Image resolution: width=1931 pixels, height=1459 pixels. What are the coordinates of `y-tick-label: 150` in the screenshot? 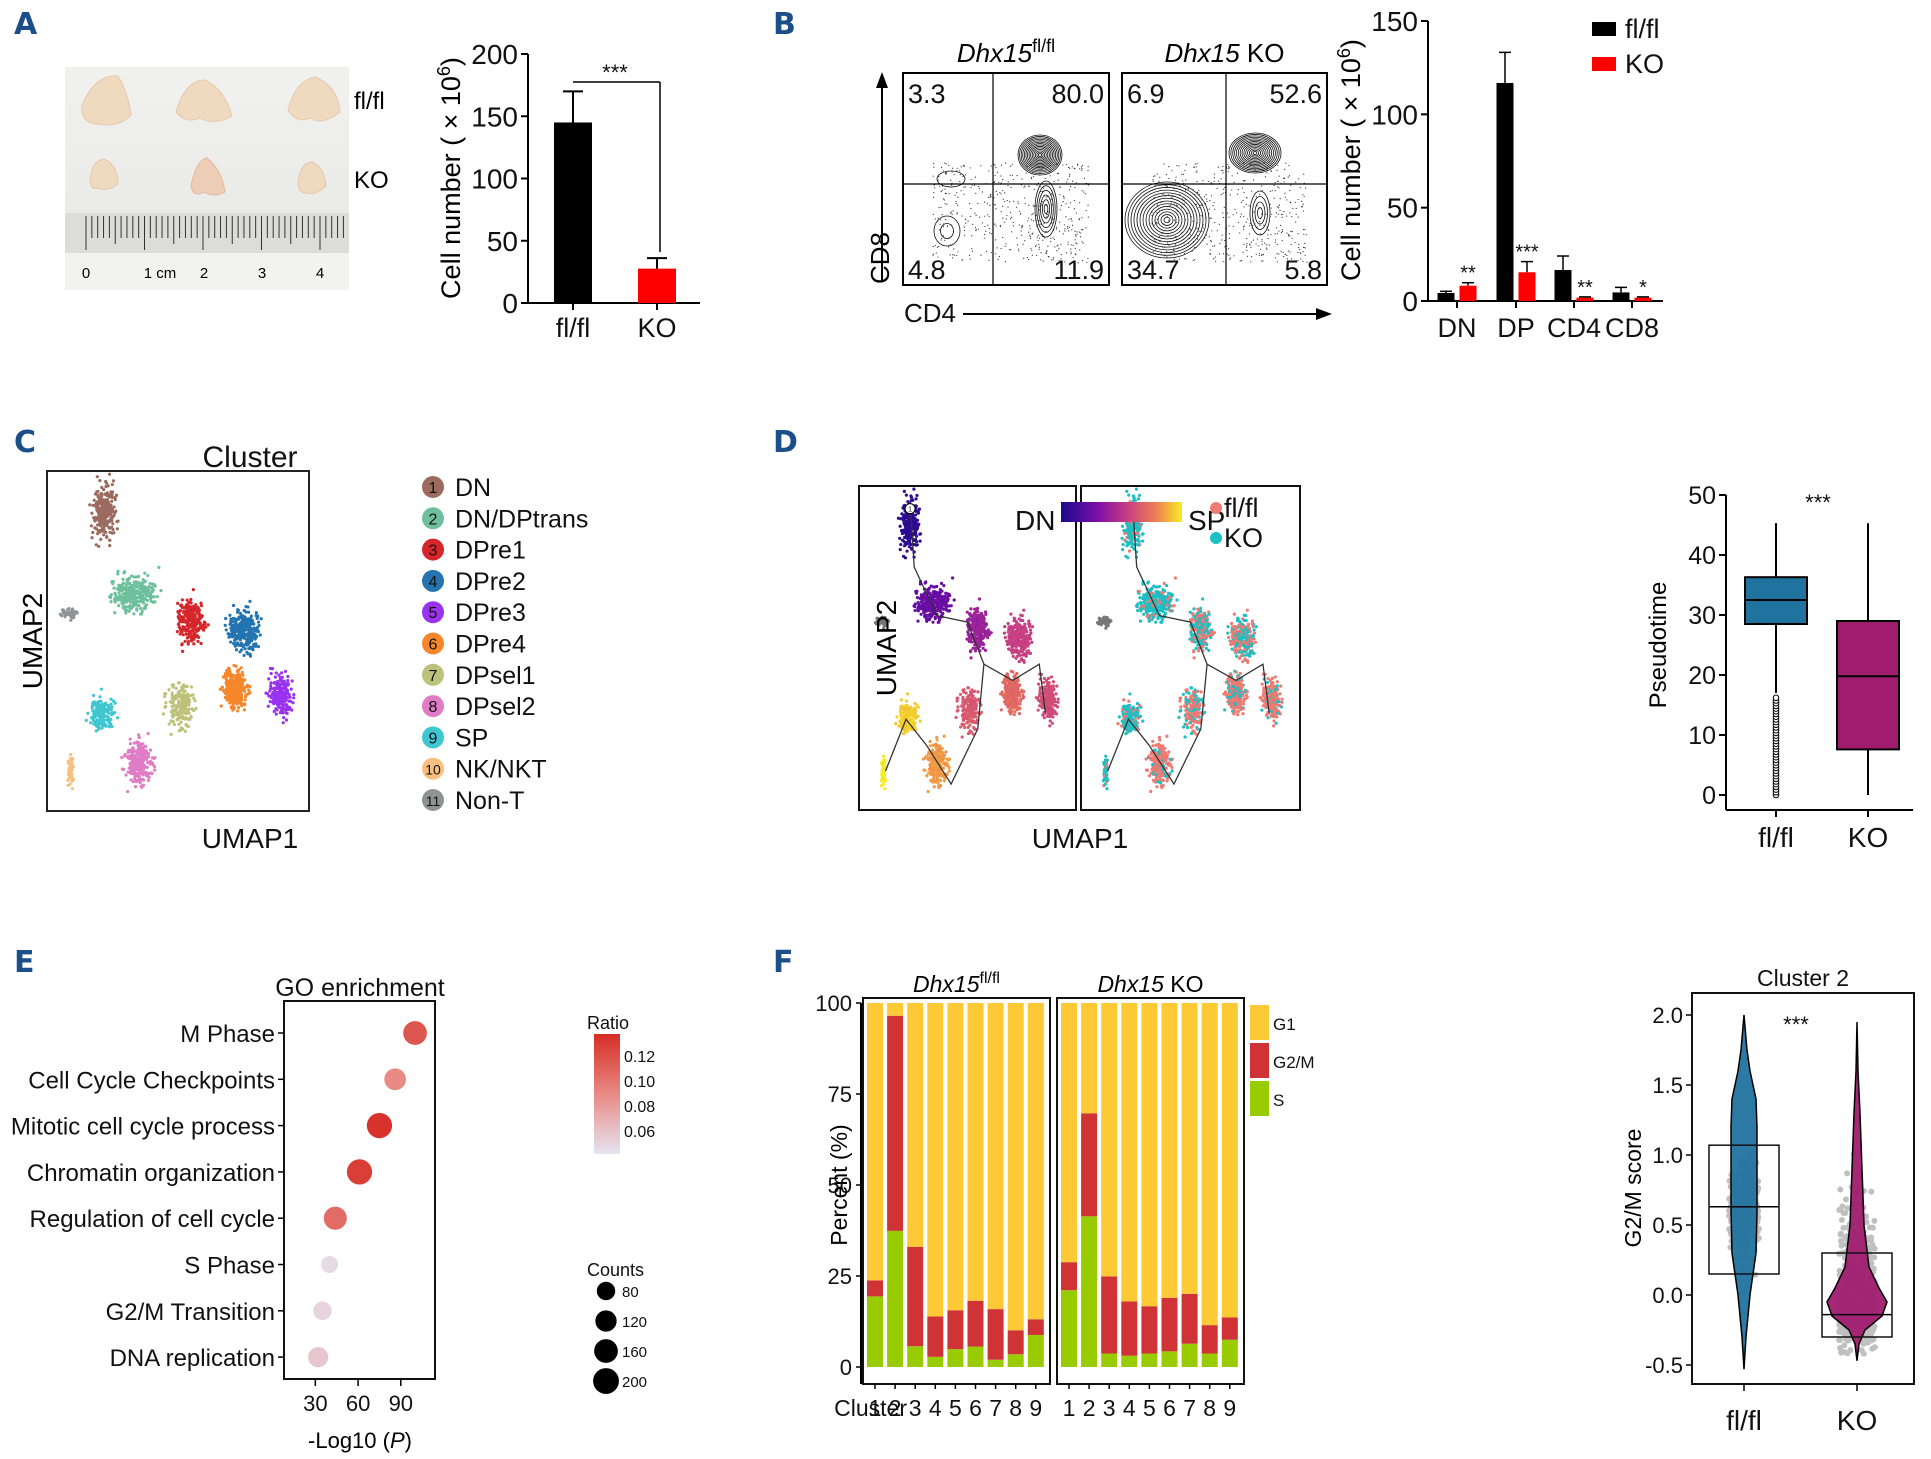 It's located at (494, 116).